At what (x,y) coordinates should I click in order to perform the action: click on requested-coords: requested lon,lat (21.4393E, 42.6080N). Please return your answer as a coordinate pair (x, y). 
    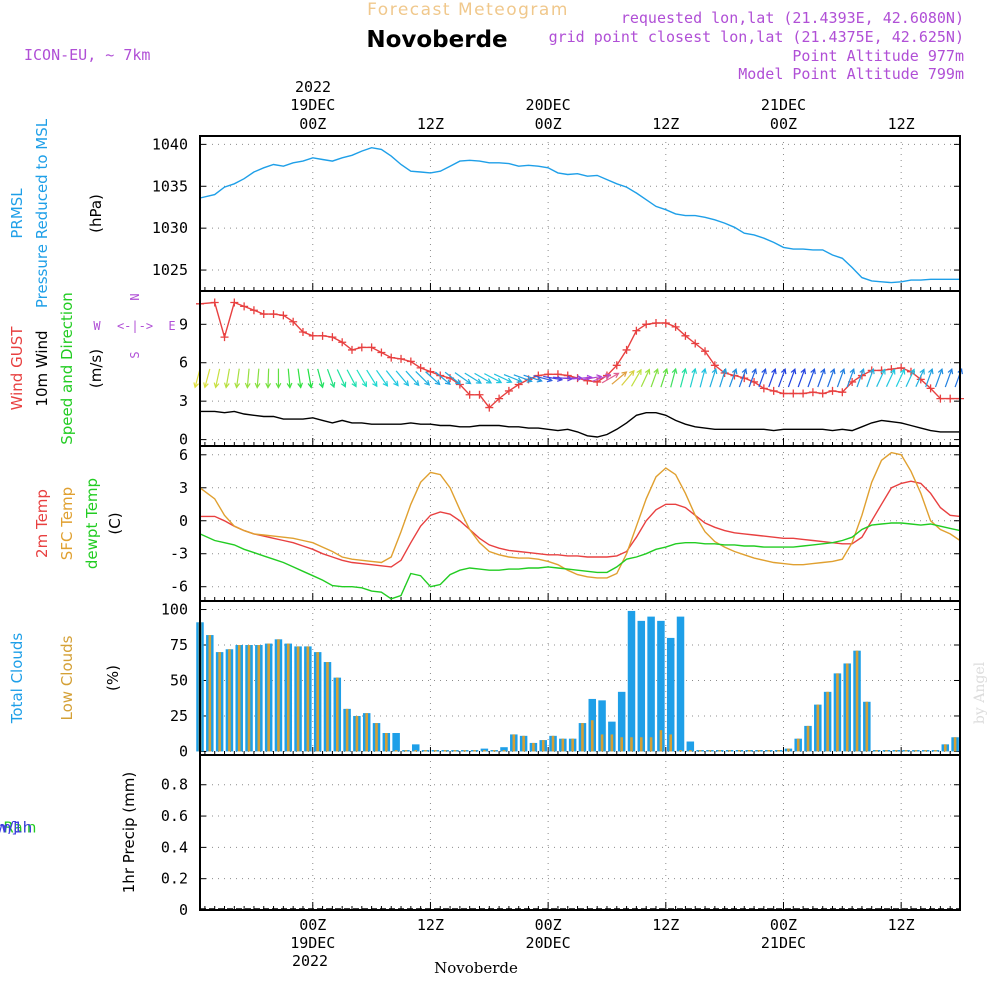
    Looking at the image, I should click on (792, 18).